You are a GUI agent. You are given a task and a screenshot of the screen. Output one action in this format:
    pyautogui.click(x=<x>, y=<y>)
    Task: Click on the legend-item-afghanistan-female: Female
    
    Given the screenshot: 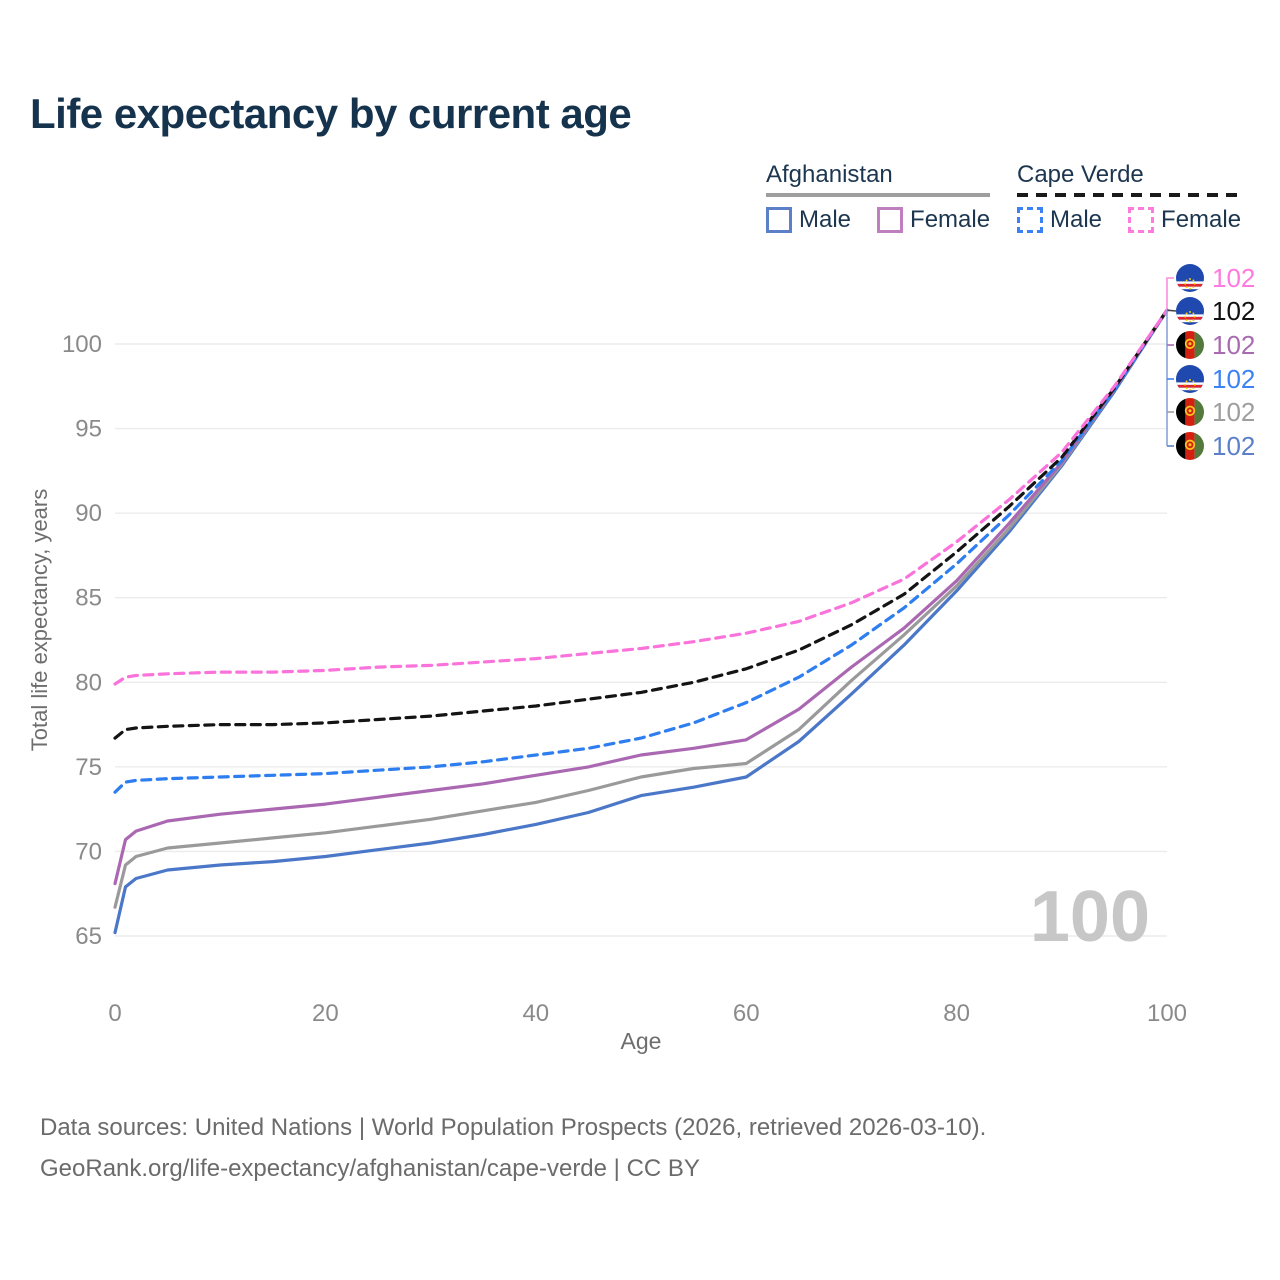 What is the action you would take?
    pyautogui.click(x=933, y=220)
    